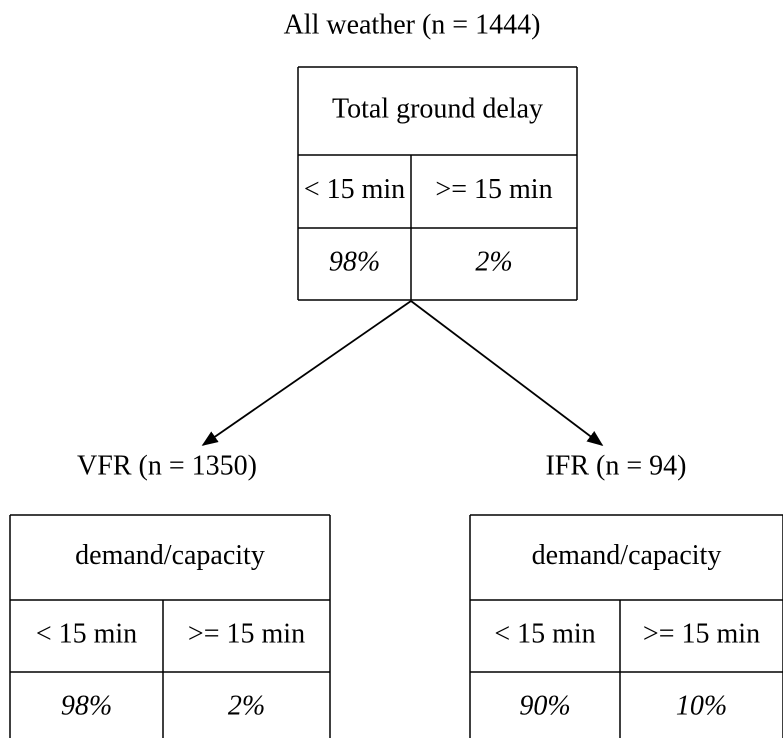  Describe the element at coordinates (544, 705) in the screenshot. I see `percentage: 90%` at that location.